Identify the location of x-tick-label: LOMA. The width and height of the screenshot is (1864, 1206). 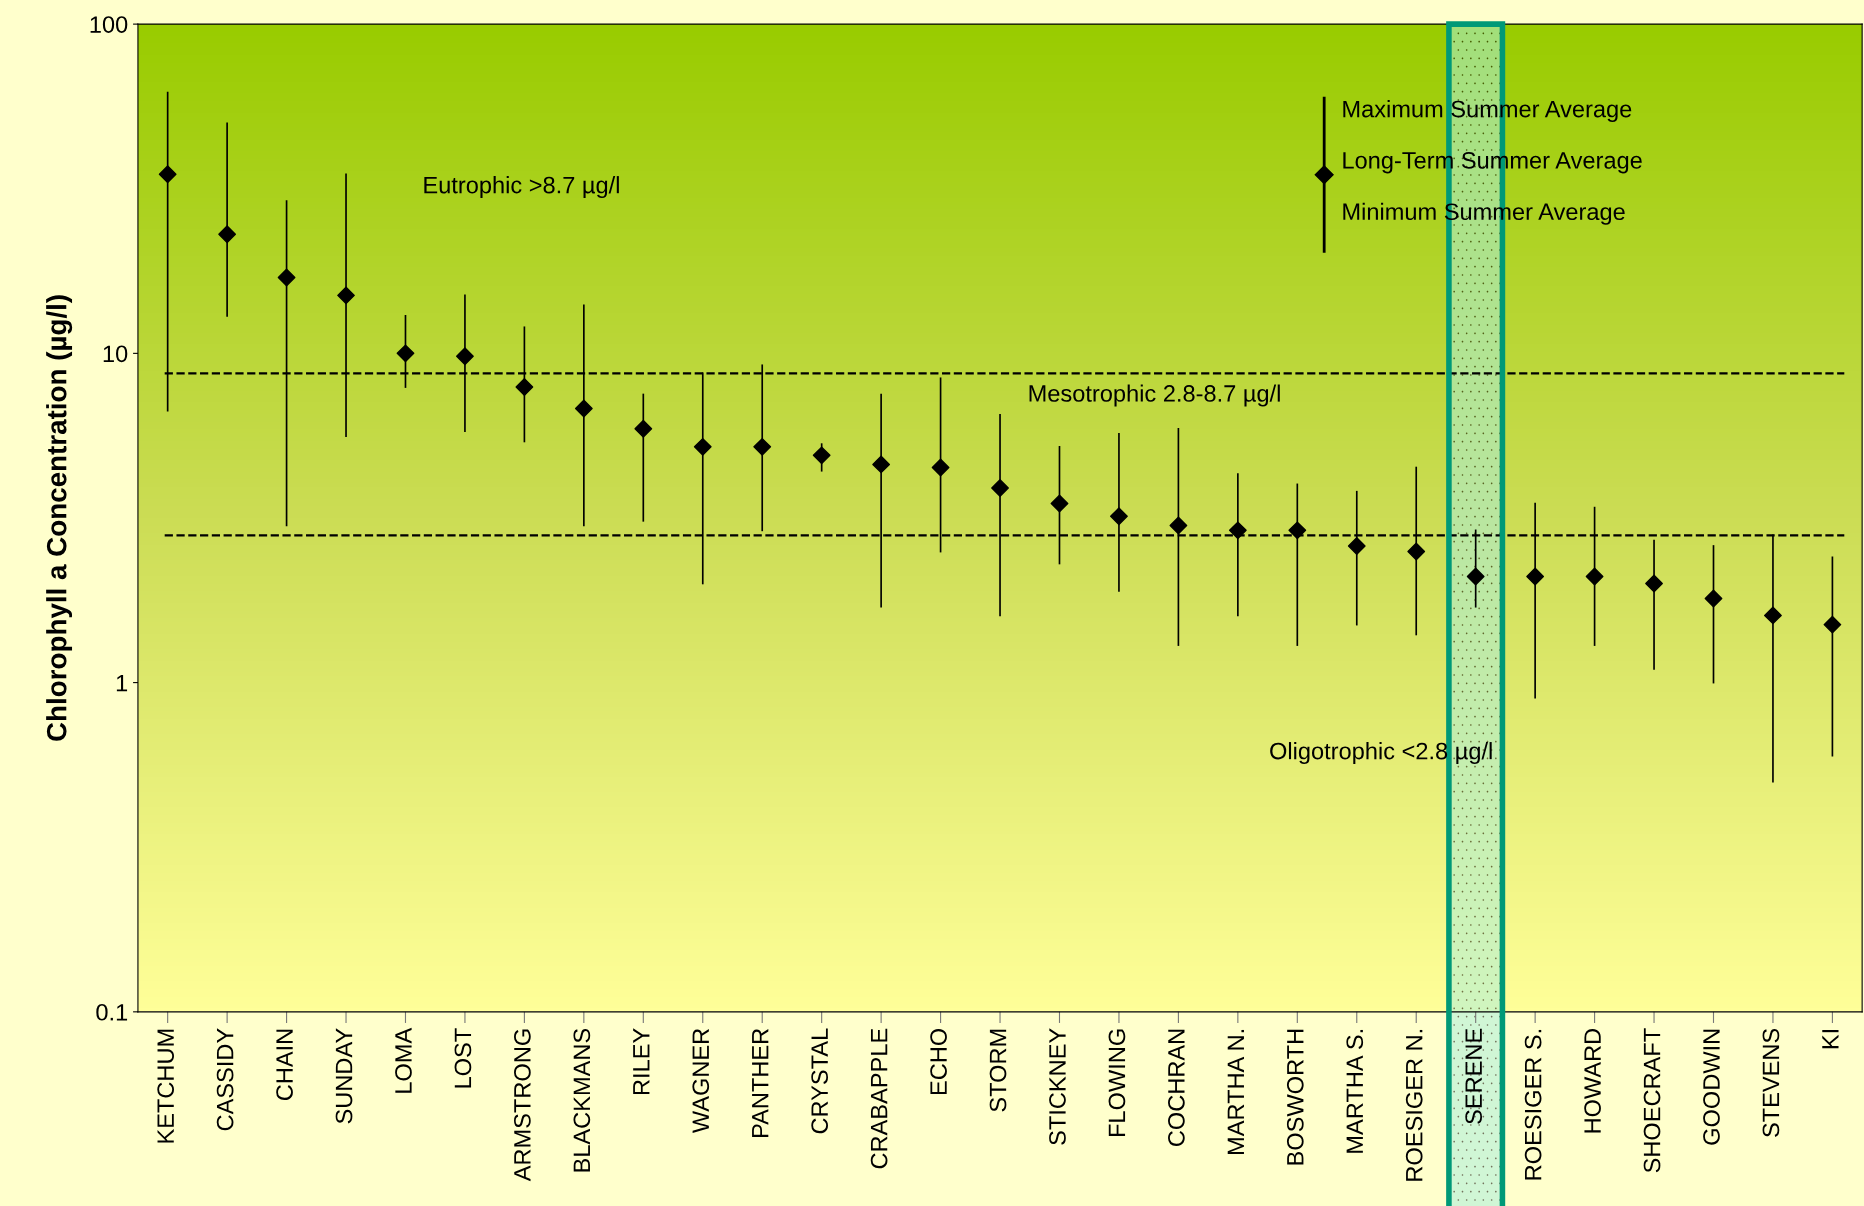
(403, 1060).